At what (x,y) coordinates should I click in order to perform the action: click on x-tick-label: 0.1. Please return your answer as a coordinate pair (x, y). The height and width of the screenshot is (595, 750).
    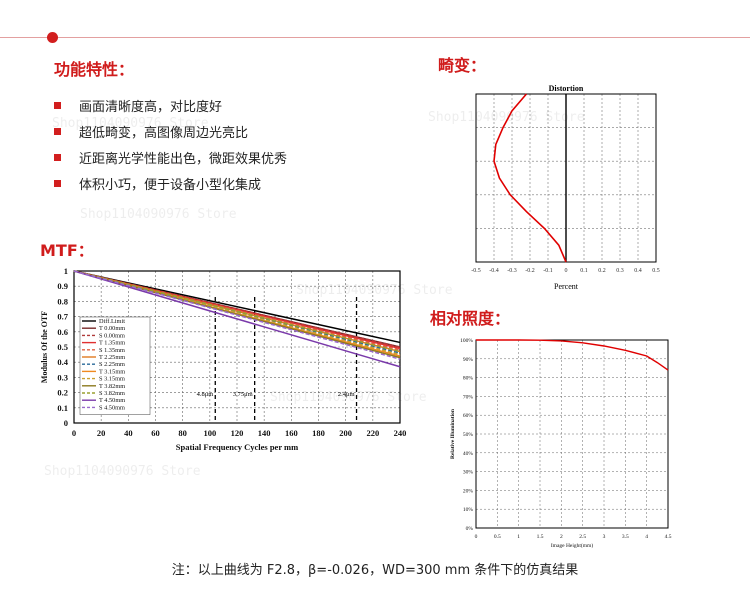
    Looking at the image, I should click on (584, 271).